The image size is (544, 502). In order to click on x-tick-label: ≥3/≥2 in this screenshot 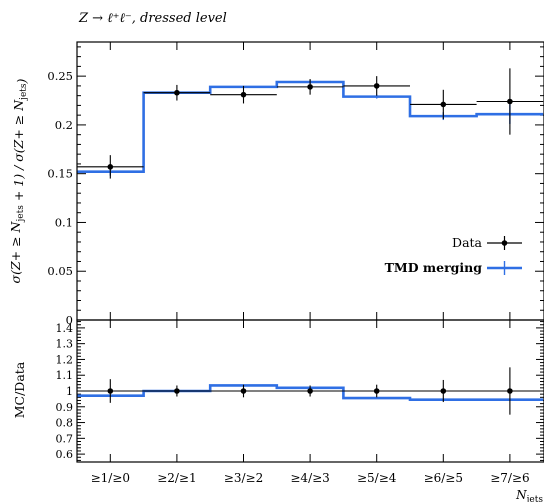, I will do `click(243, 478)`.